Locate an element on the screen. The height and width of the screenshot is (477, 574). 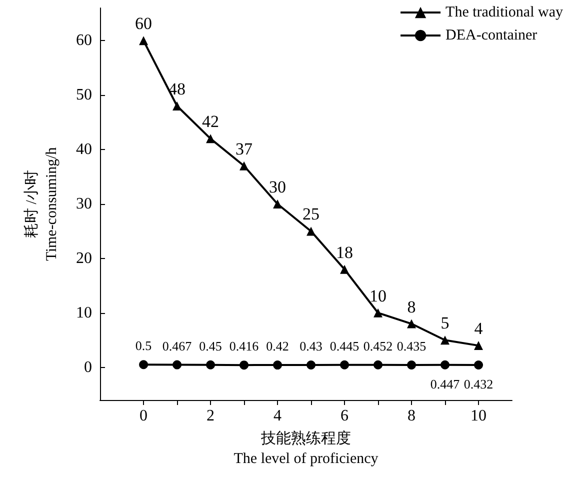
data-label: 18 is located at coordinates (345, 252).